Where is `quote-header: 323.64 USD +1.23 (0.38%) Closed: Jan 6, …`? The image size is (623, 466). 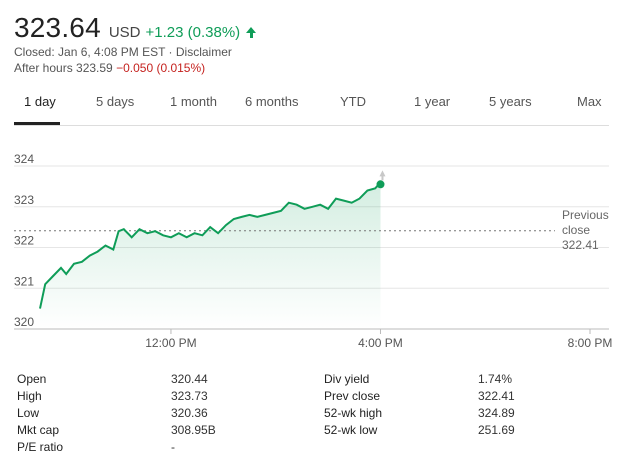 quote-header: 323.64 USD +1.23 (0.38%) Closed: Jan 6, … is located at coordinates (135, 44).